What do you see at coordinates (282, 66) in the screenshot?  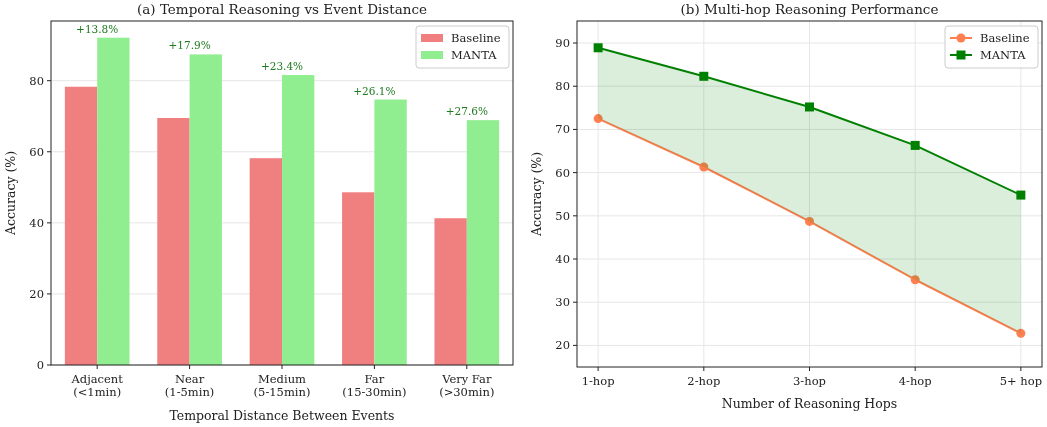 I see `annotation: +23.4%` at bounding box center [282, 66].